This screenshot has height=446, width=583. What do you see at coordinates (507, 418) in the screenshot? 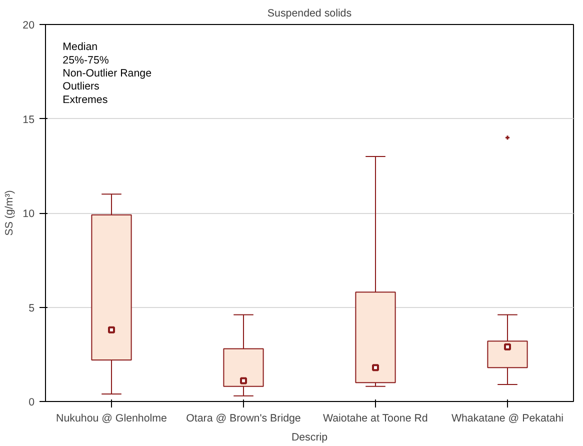
I see `x-tick-label: Whakatane @ Pekatahi` at bounding box center [507, 418].